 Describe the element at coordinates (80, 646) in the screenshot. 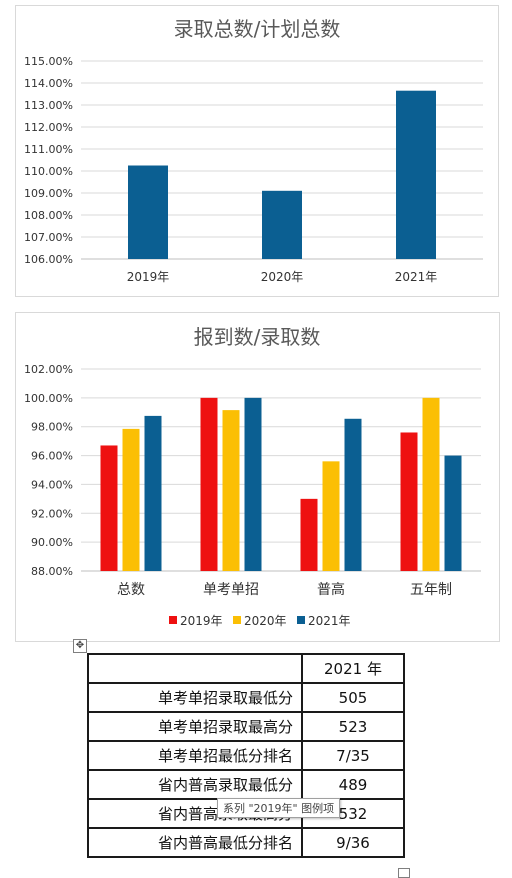

I see `table-move-handle-icon: ✥` at that location.